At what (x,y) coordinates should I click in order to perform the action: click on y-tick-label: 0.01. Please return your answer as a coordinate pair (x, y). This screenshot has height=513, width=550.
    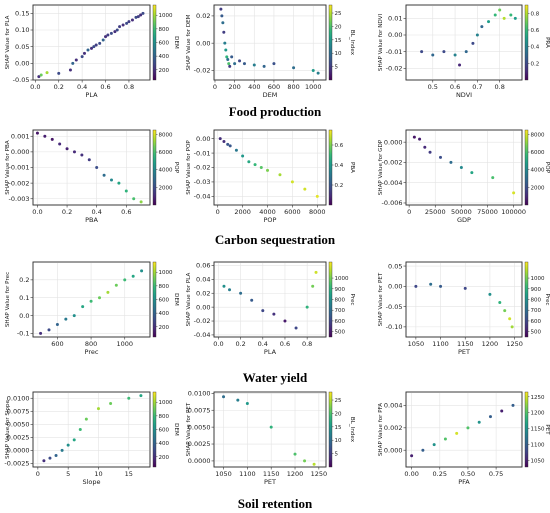
    Looking at the image, I should click on (395, 19).